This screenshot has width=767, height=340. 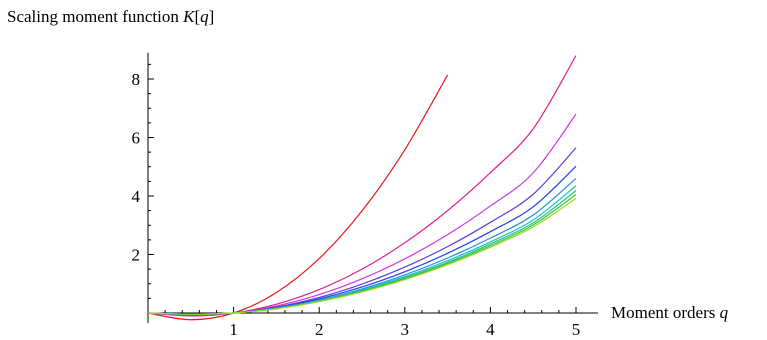 I want to click on x-tick-label: 5, so click(x=576, y=329).